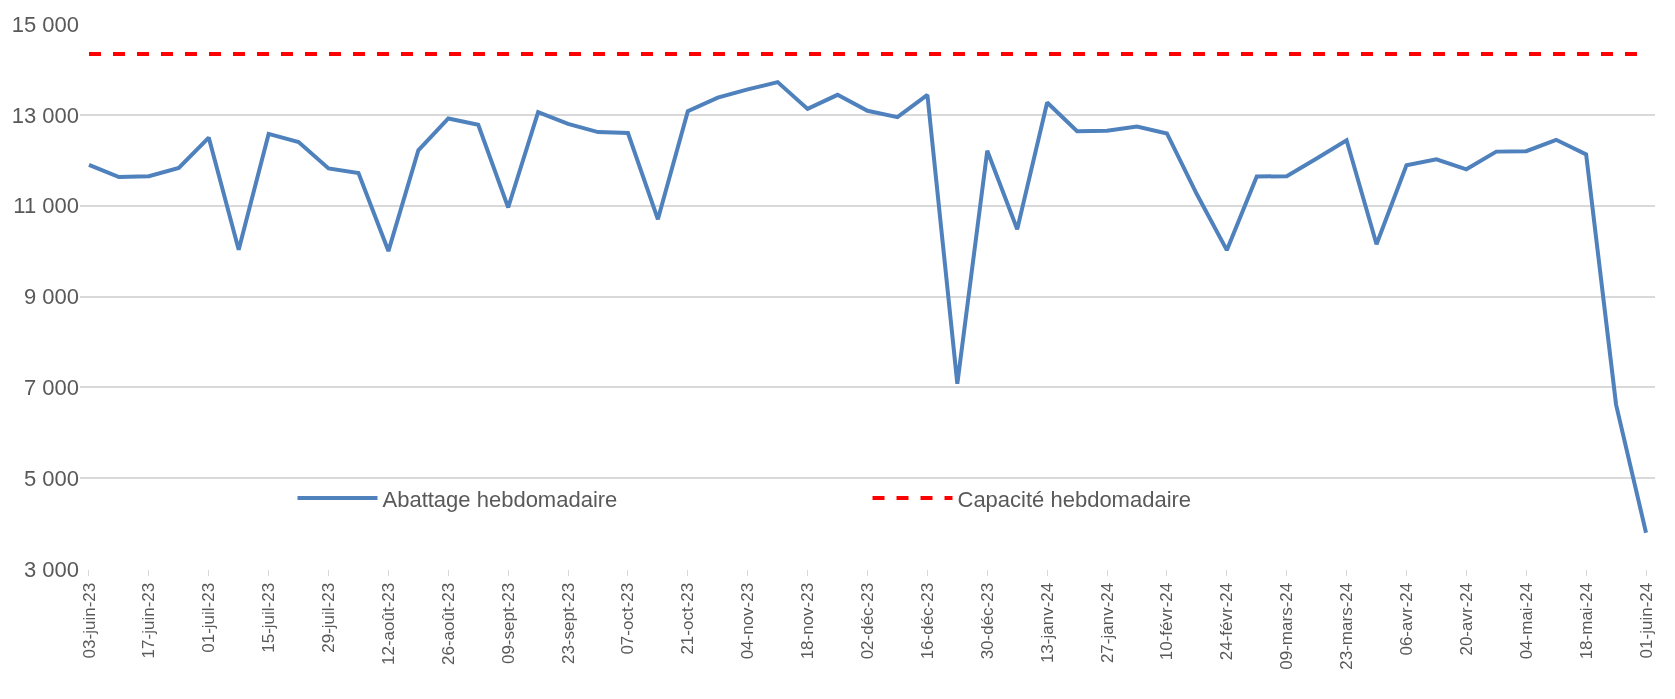 The height and width of the screenshot is (699, 1675). I want to click on x-tick-label: 17-juin-23, so click(149, 620).